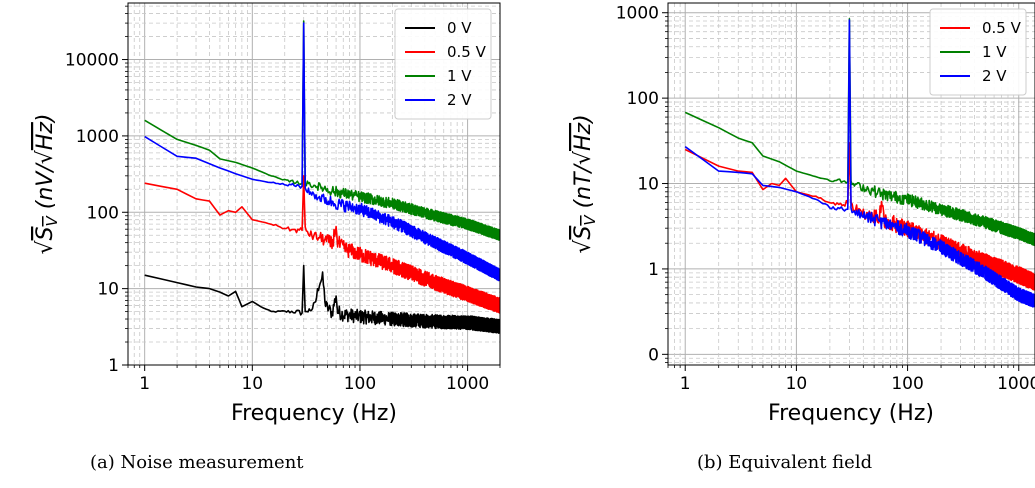 Image resolution: width=1035 pixels, height=488 pixels. What do you see at coordinates (45, 189) in the screenshot?
I see `ylabel-unit-open: (nV/` at bounding box center [45, 189].